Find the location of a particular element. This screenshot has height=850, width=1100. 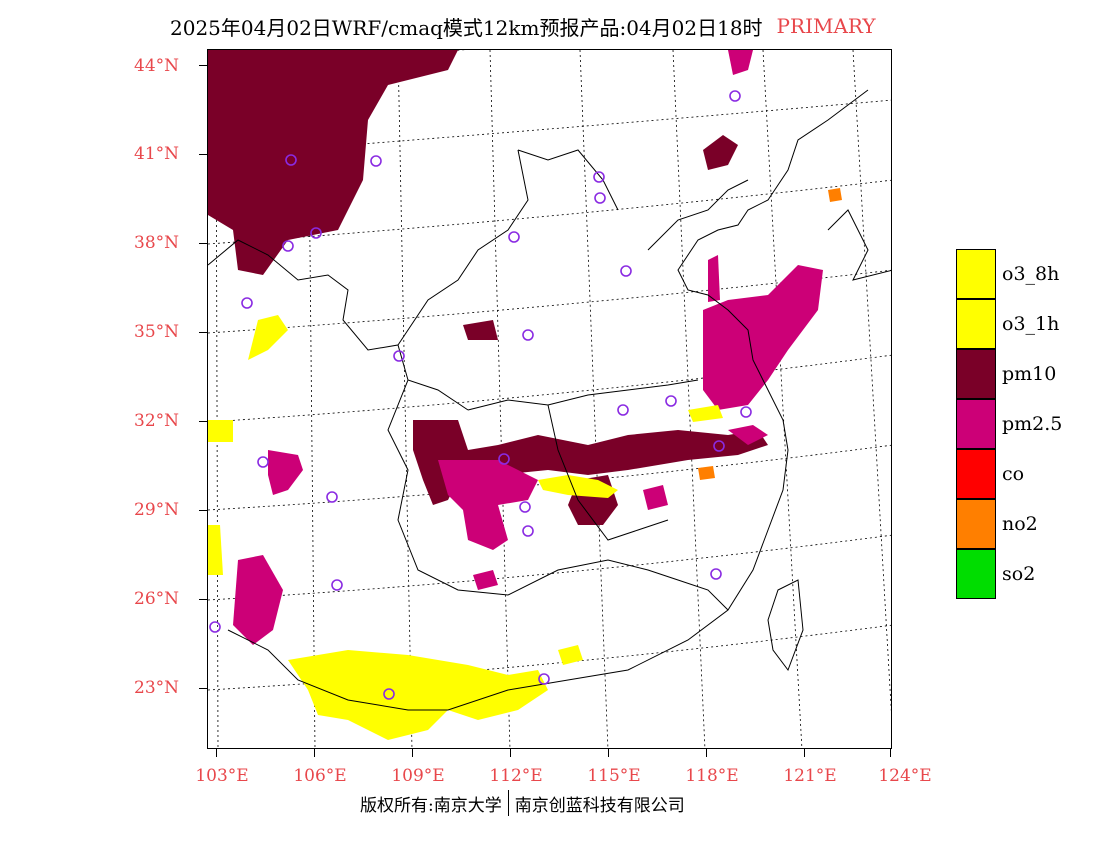

lon-label-112: 112°E is located at coordinates (516, 776).